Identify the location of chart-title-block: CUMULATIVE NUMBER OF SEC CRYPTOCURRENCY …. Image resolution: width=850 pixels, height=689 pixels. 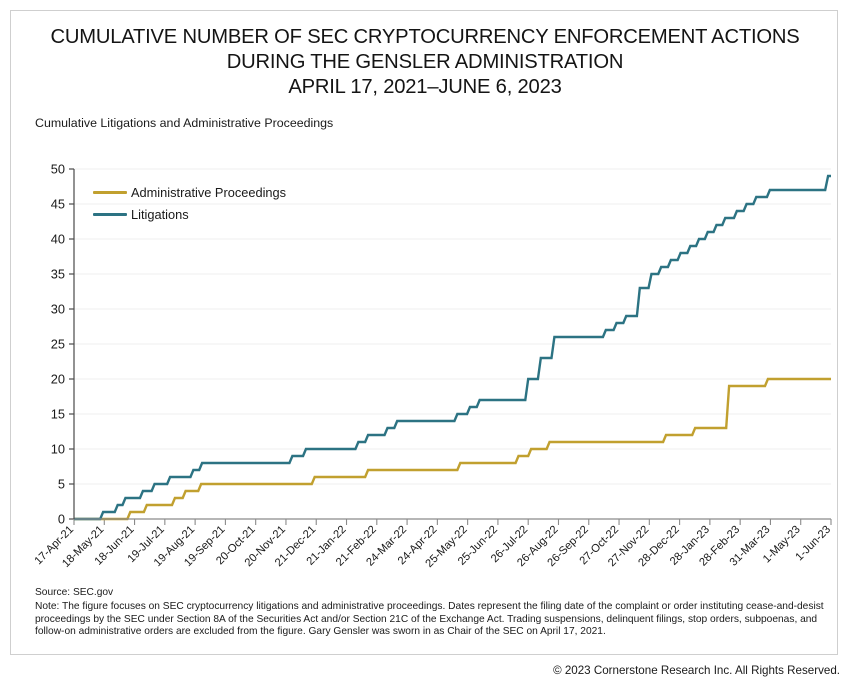
(425, 62).